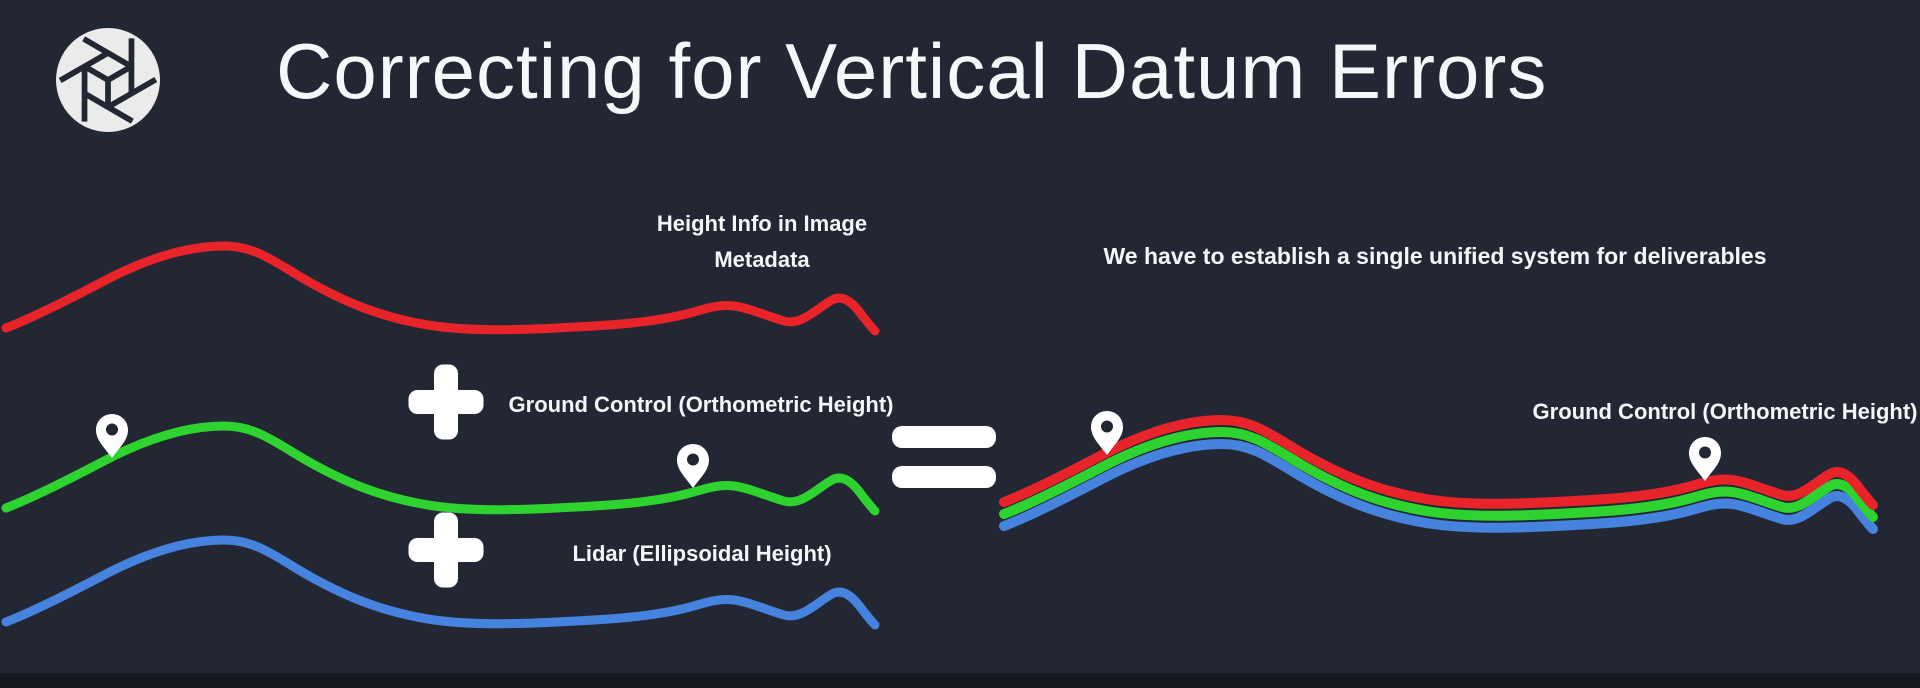  I want to click on ground-control-line-label: Ground Control (Orthometric Height), so click(701, 404).